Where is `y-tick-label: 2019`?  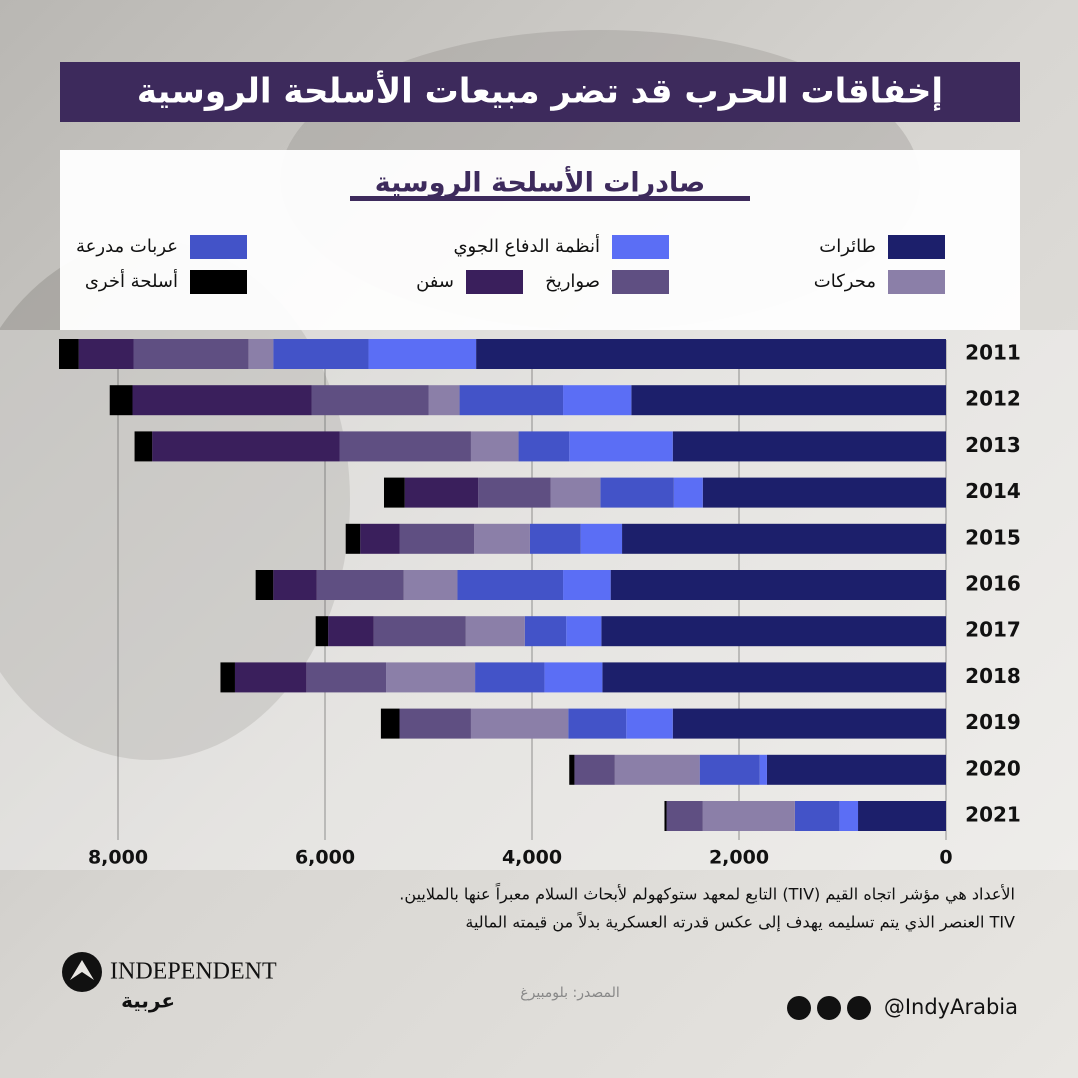 y-tick-label: 2019 is located at coordinates (993, 722).